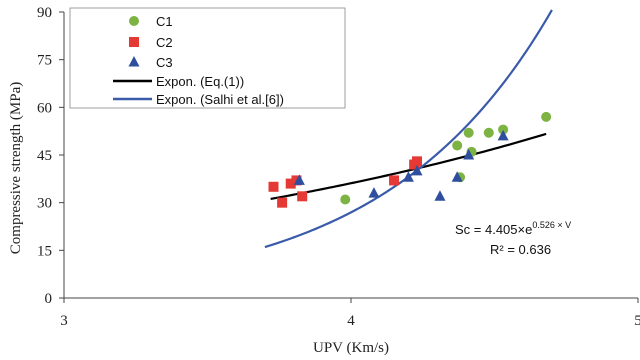 This screenshot has height=360, width=640. What do you see at coordinates (200, 81) in the screenshot?
I see `legend-label: Expon. (Eq.(1))` at bounding box center [200, 81].